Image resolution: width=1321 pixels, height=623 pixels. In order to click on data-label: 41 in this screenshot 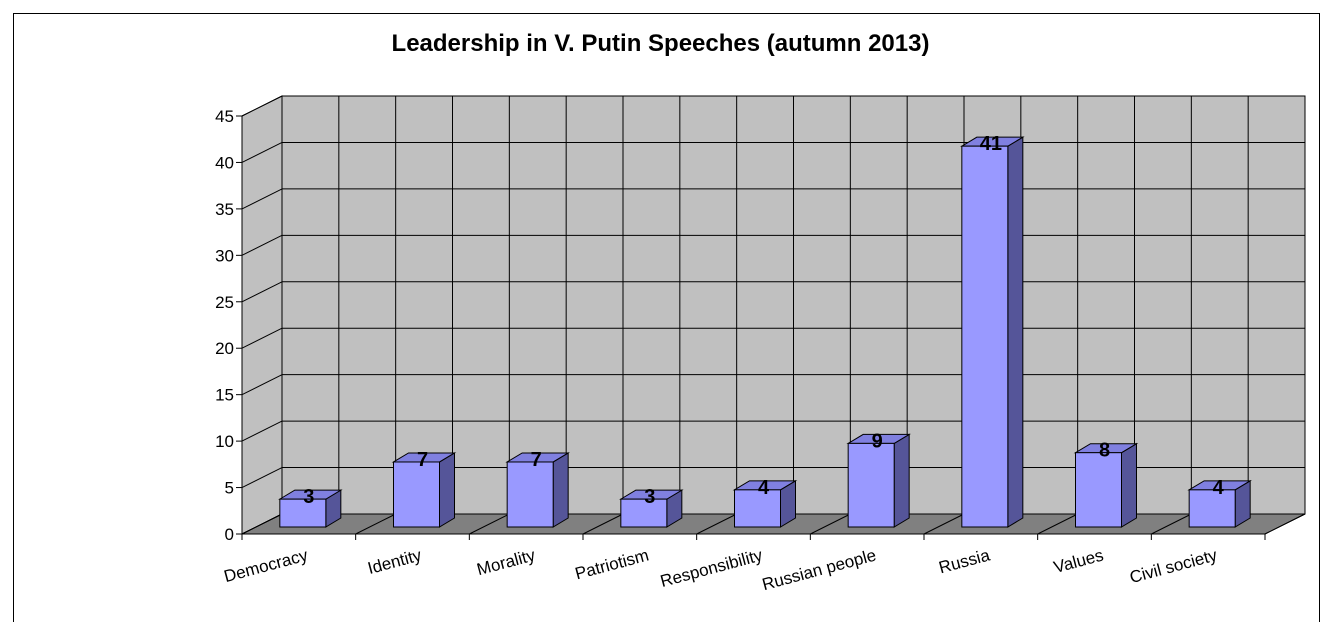, I will do `click(991, 144)`.